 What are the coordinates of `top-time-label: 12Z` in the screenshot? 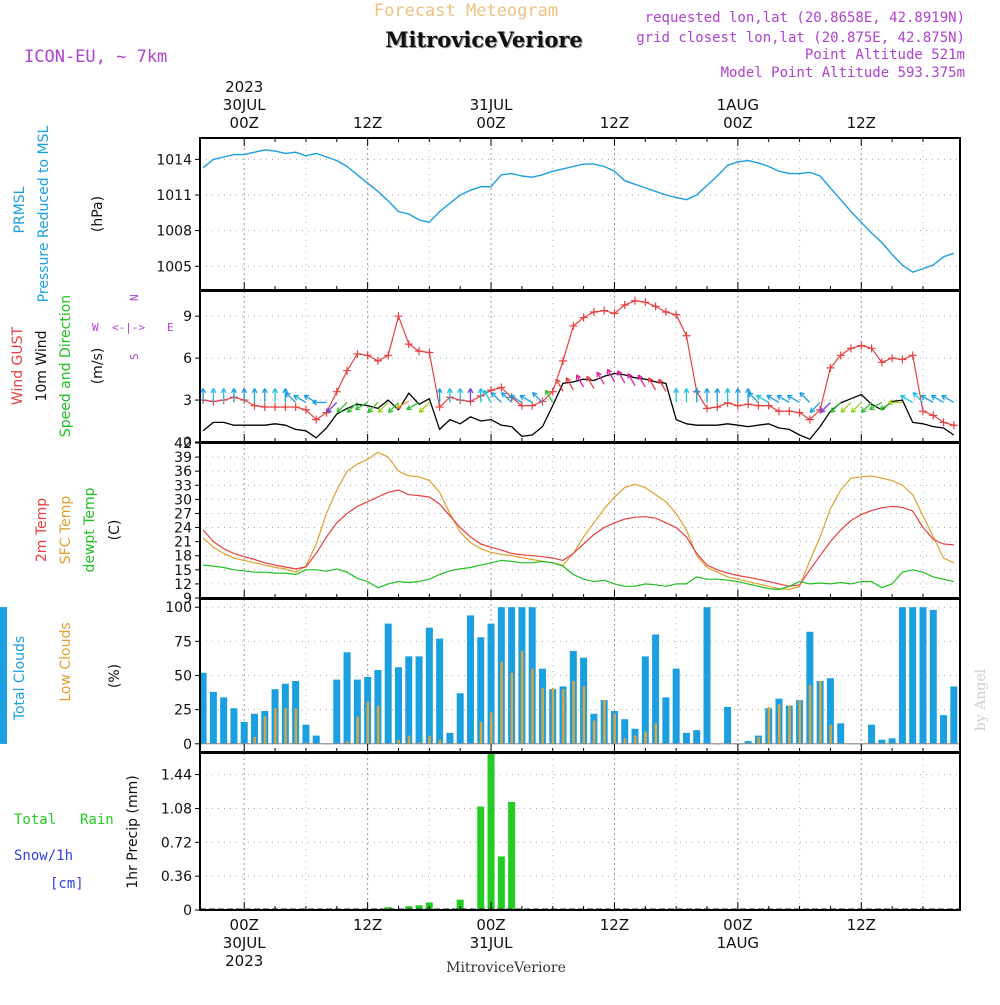 It's located at (861, 123).